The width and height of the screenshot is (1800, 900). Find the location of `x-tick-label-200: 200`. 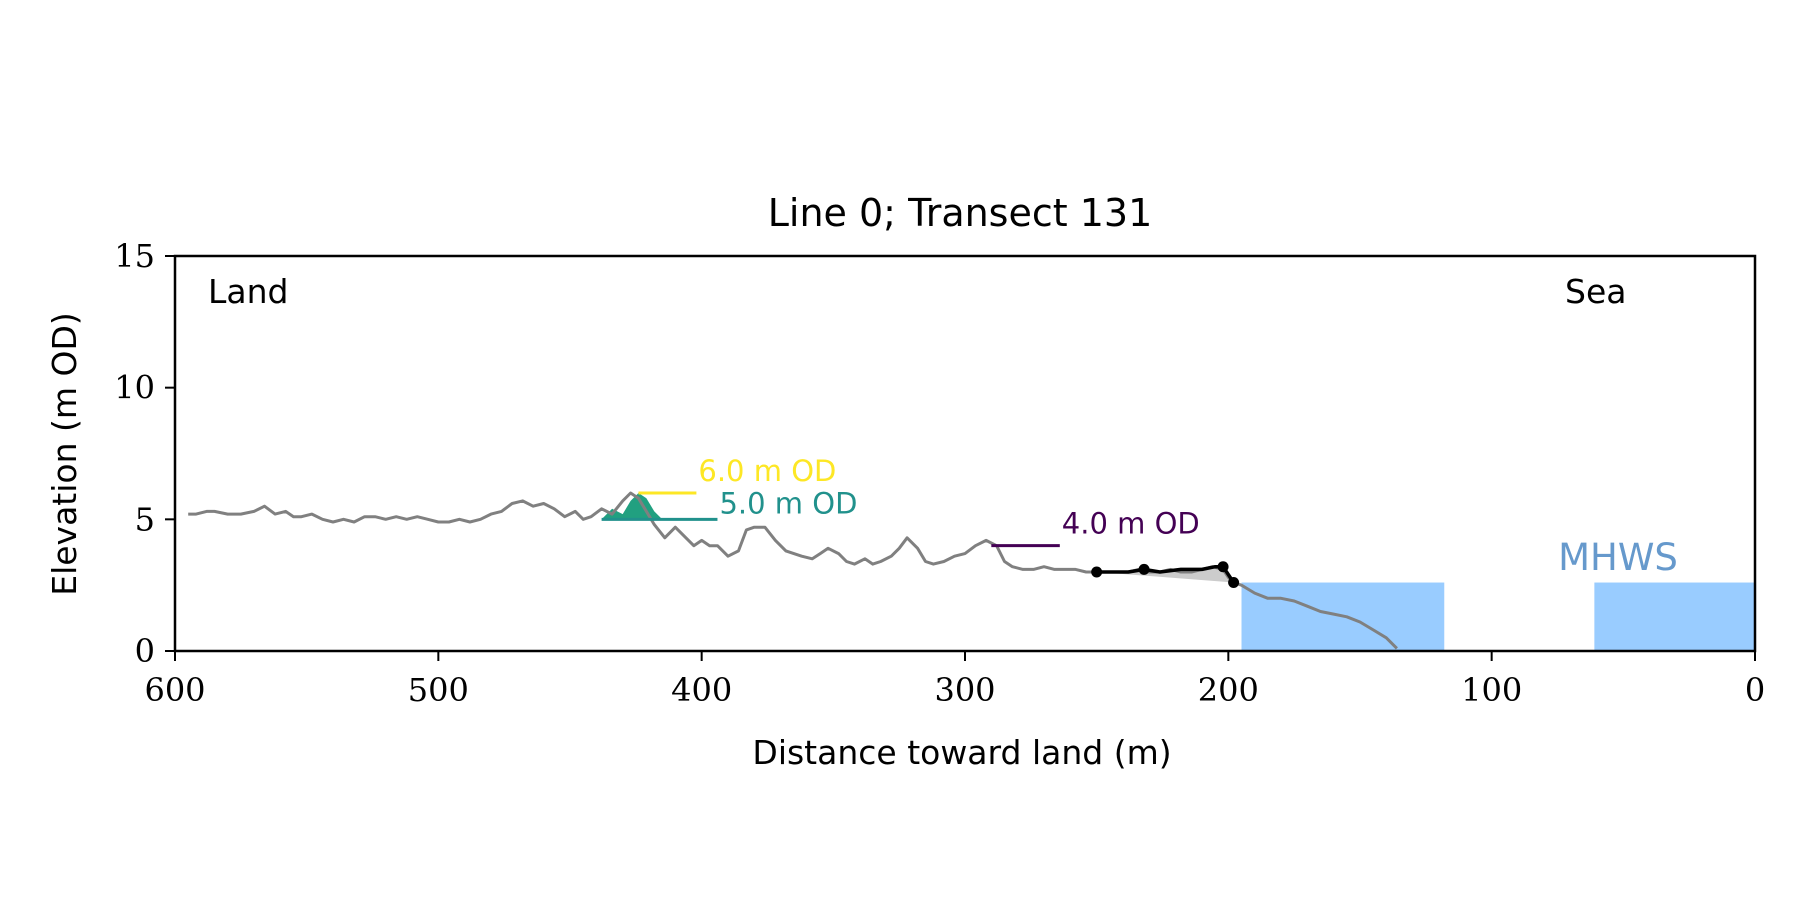

x-tick-label-200: 200 is located at coordinates (1228, 690).